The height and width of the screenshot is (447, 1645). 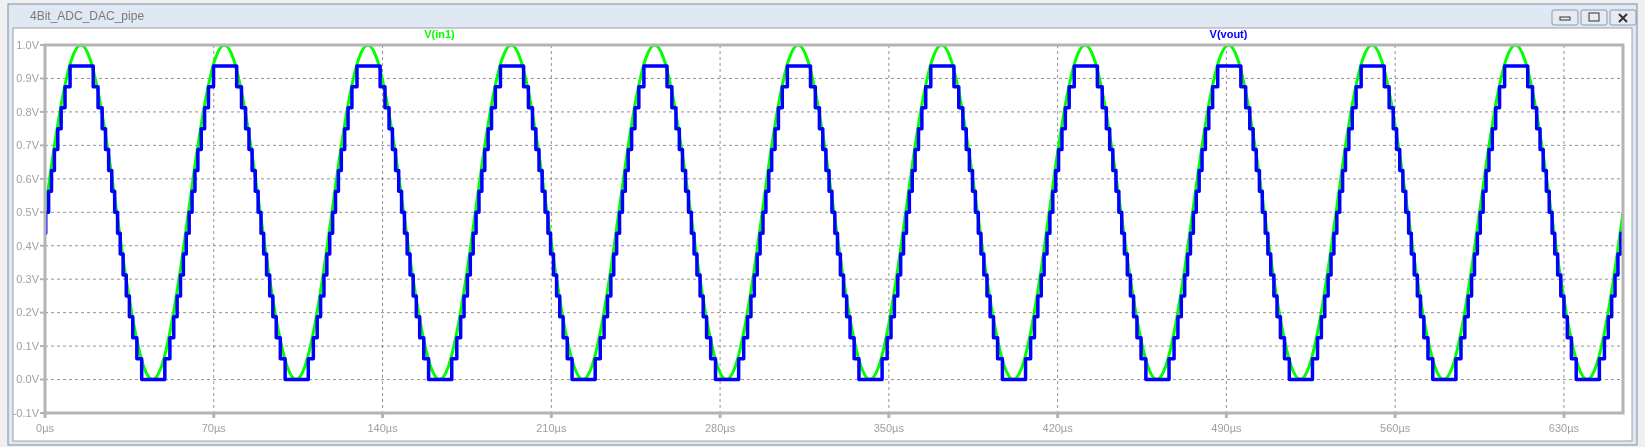 What do you see at coordinates (889, 428) in the screenshot?
I see `x-tick-label: 350µs` at bounding box center [889, 428].